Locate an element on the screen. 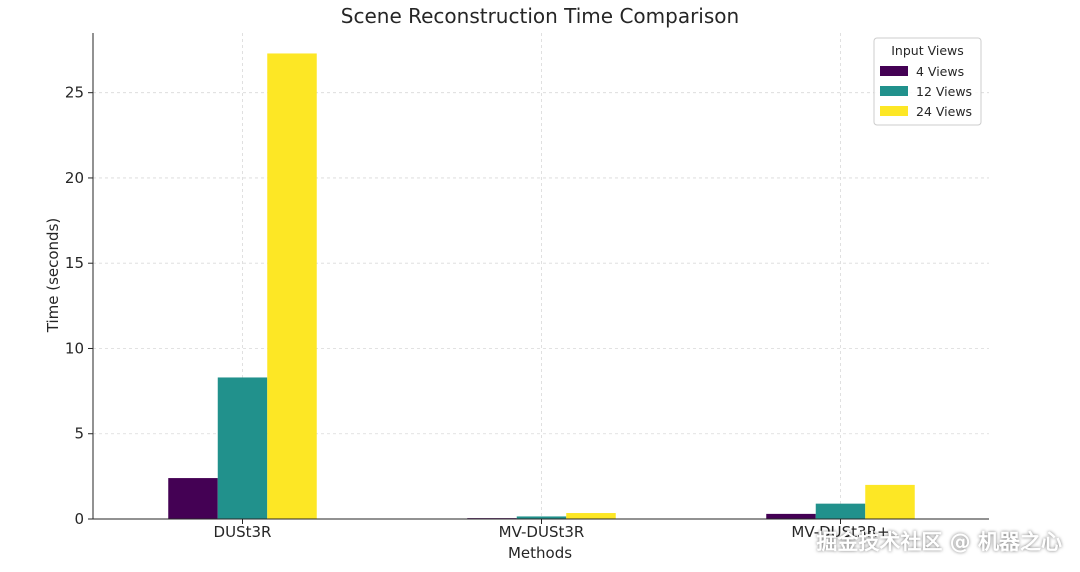 The height and width of the screenshot is (572, 1080). y-tick-label: 10 is located at coordinates (74, 348).